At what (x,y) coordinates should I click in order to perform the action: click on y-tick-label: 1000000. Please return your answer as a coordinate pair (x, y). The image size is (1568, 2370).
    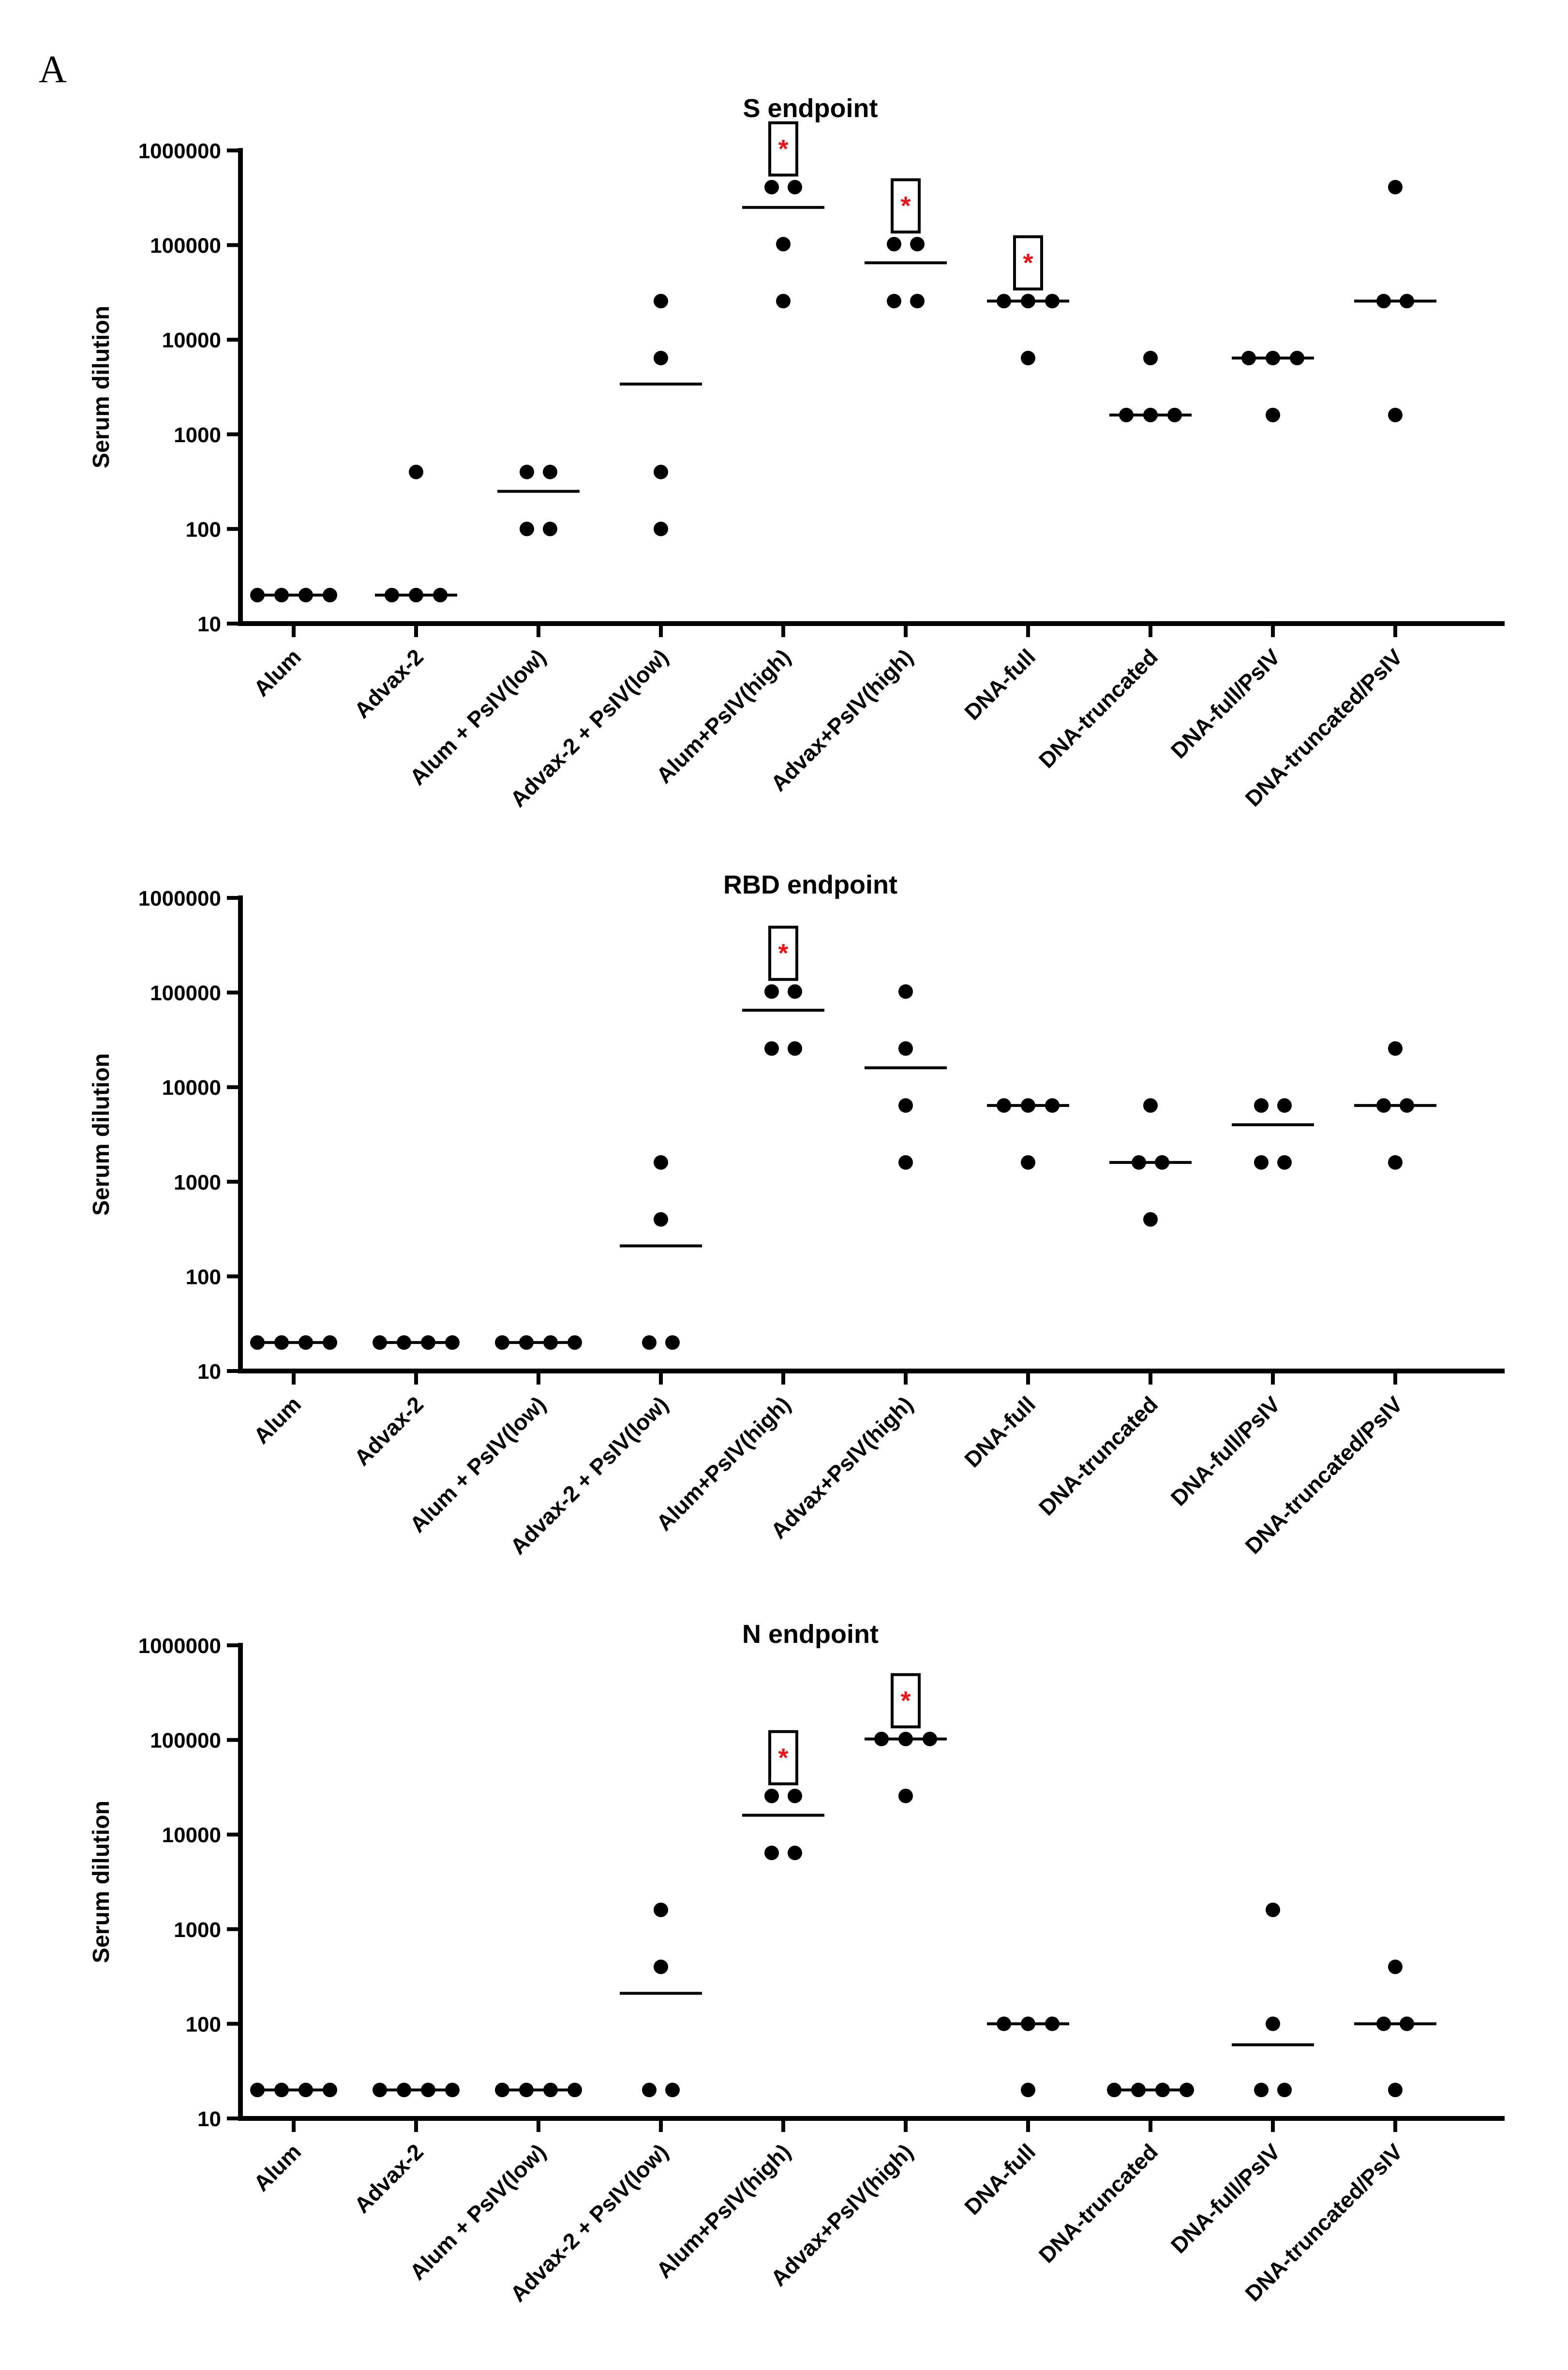
    Looking at the image, I should click on (179, 1646).